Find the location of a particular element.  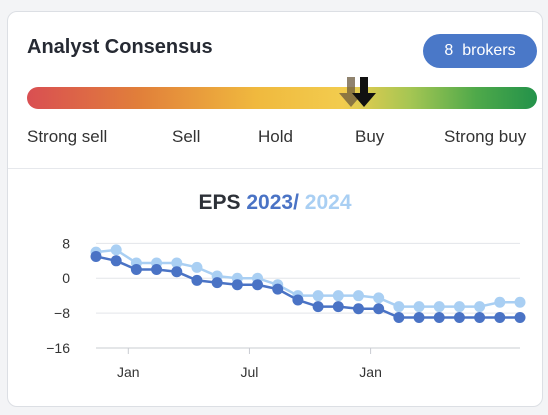

brokers-count: 8 is located at coordinates (449, 50).